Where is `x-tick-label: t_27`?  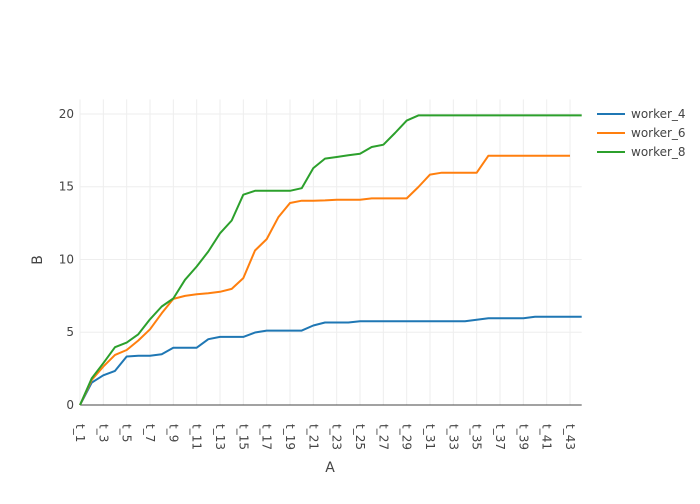
x-tick-label: t_27 is located at coordinates (383, 437).